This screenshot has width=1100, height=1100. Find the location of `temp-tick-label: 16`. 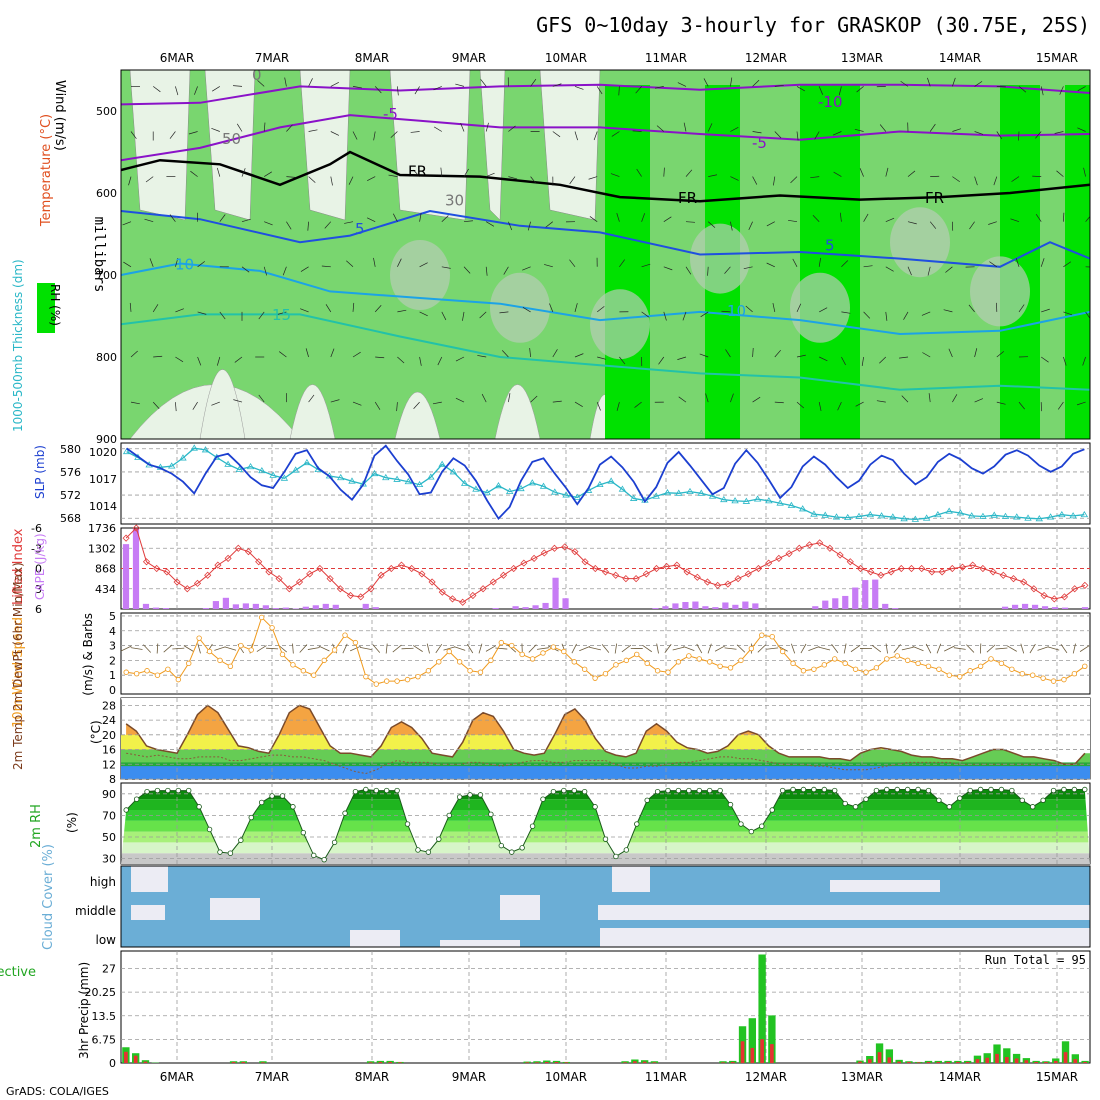

temp-tick-label: 16 is located at coordinates (109, 750).